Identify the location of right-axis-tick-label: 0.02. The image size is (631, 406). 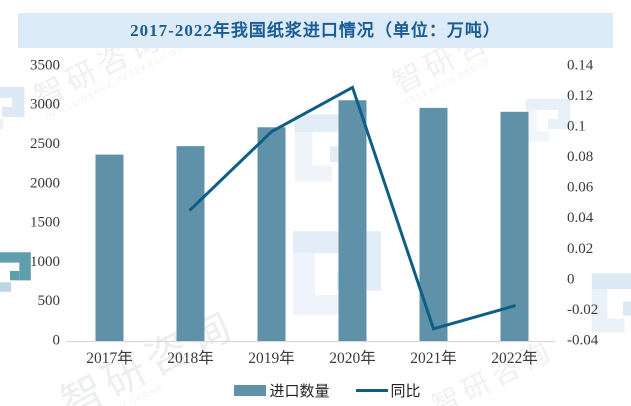
(580, 249).